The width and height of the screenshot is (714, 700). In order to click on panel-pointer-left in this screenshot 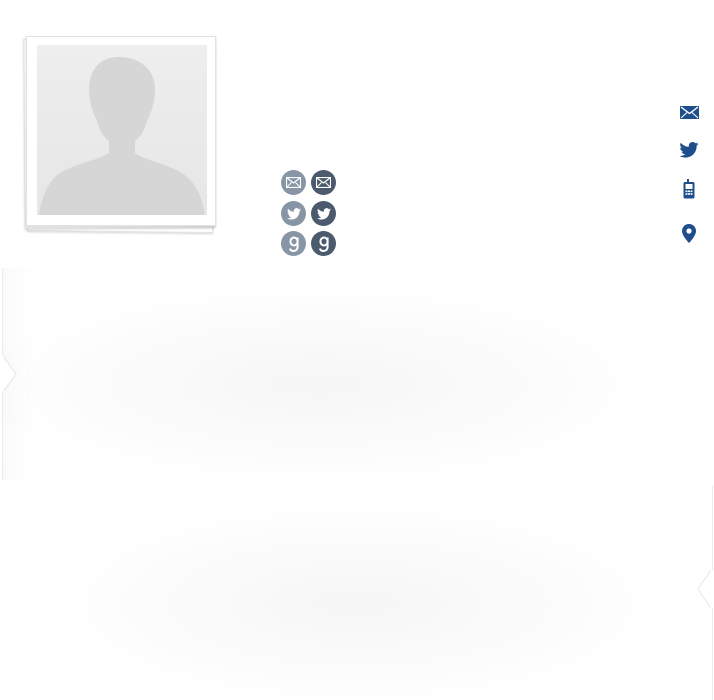, I will do `click(8, 374)`.